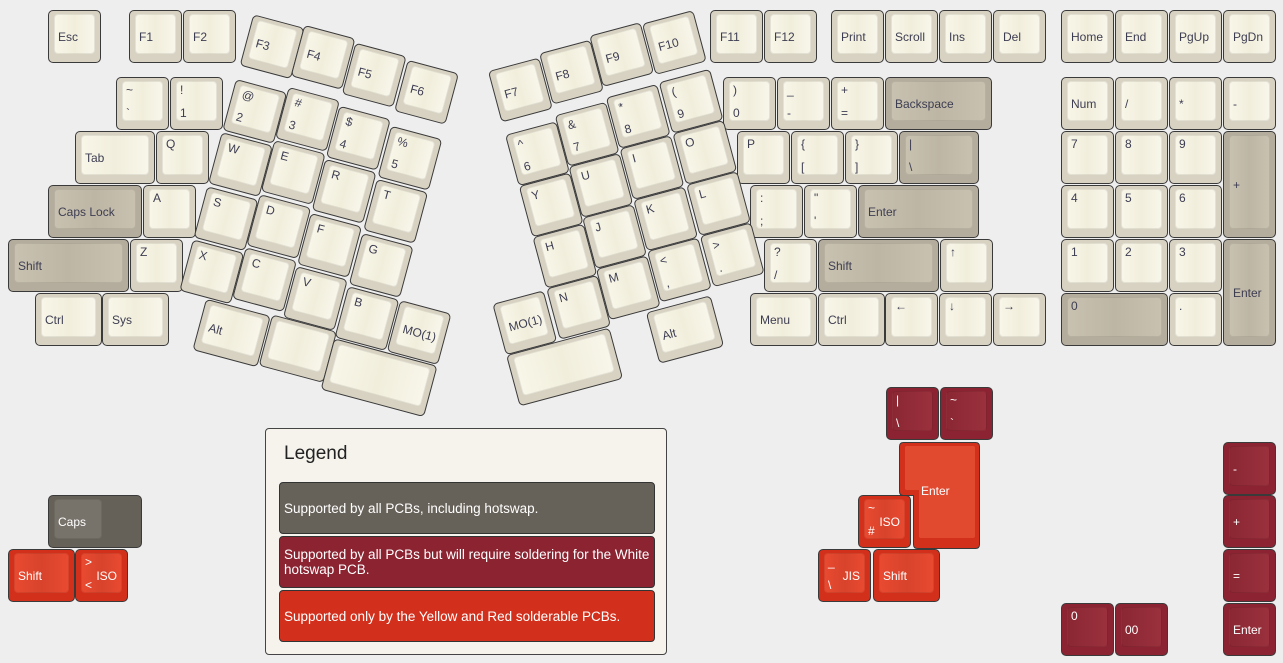  What do you see at coordinates (790, 265) in the screenshot?
I see `key-slash: ? /` at bounding box center [790, 265].